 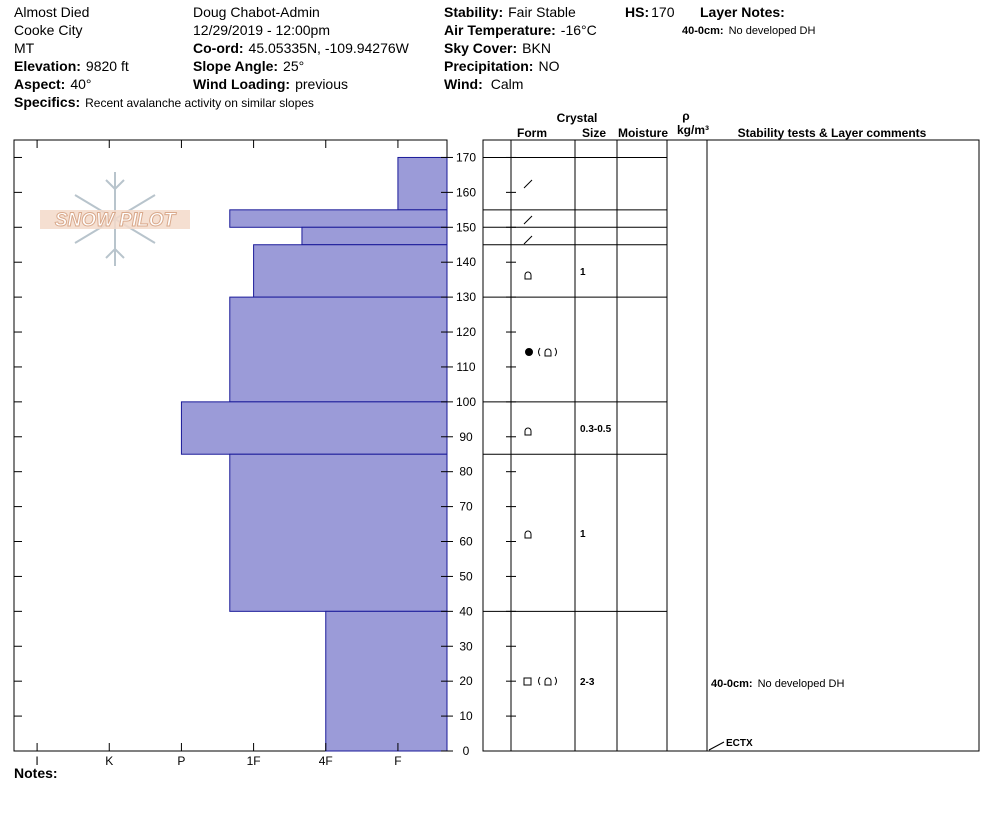 What do you see at coordinates (742, 12) in the screenshot?
I see `layer-notes-label: Layer Notes:` at bounding box center [742, 12].